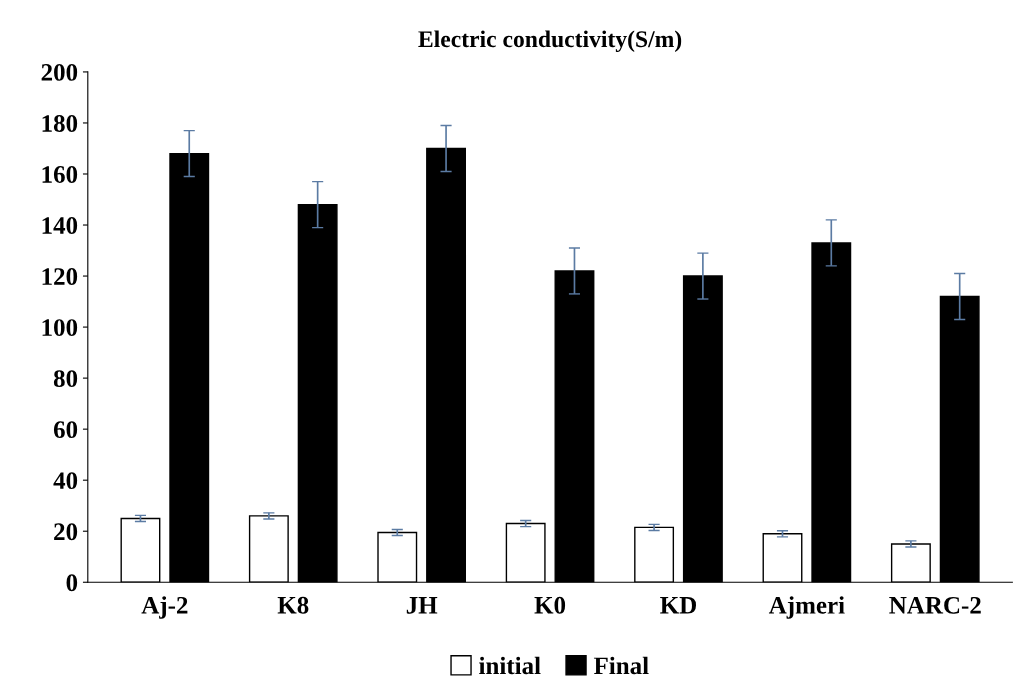  What do you see at coordinates (422, 605) in the screenshot?
I see `x-tick-label: JH` at bounding box center [422, 605].